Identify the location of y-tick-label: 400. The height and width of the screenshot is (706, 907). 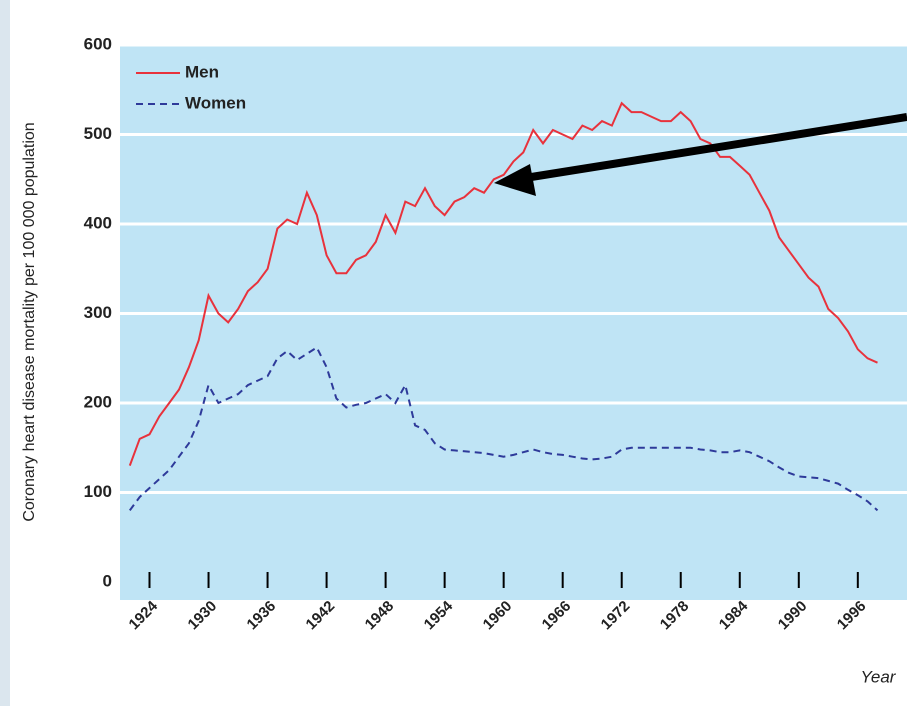
(98, 222).